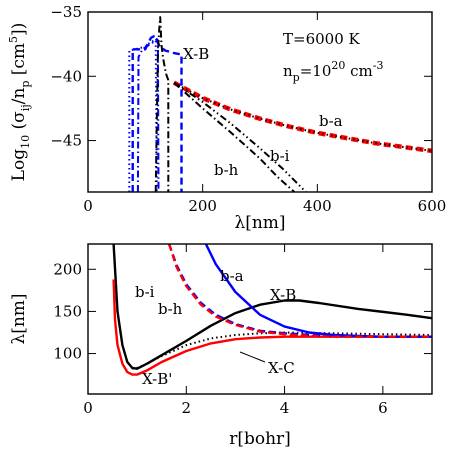  What do you see at coordinates (66, 141) in the screenshot?
I see `top-y-tick-label: −45` at bounding box center [66, 141].